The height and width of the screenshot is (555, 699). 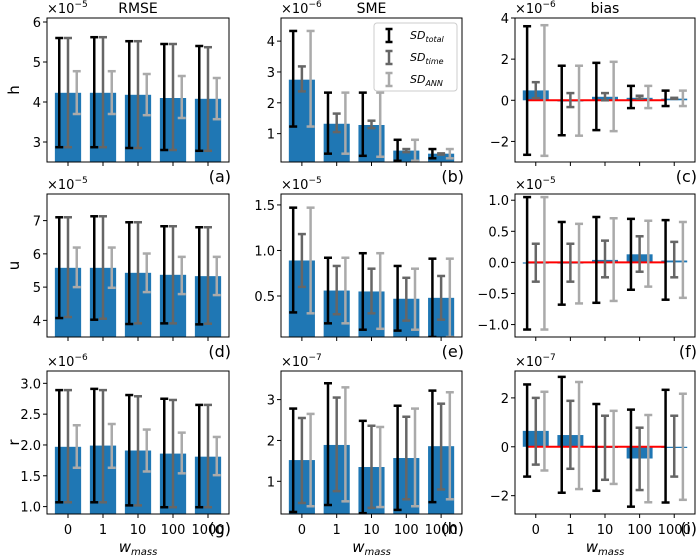 I want to click on panel-label: (h), so click(x=452, y=528).